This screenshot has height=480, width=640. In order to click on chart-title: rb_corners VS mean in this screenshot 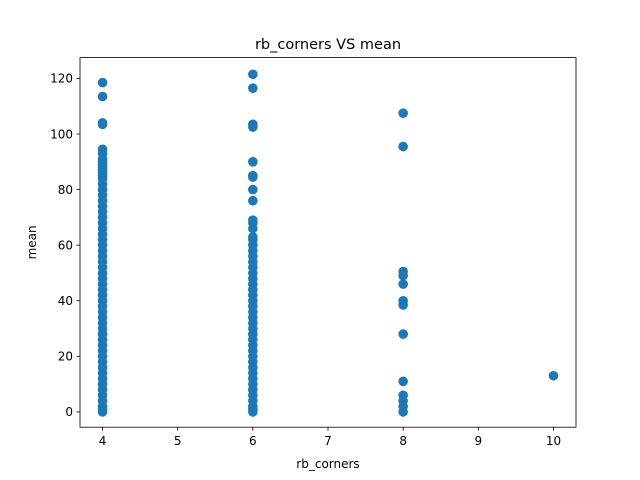, I will do `click(328, 45)`.